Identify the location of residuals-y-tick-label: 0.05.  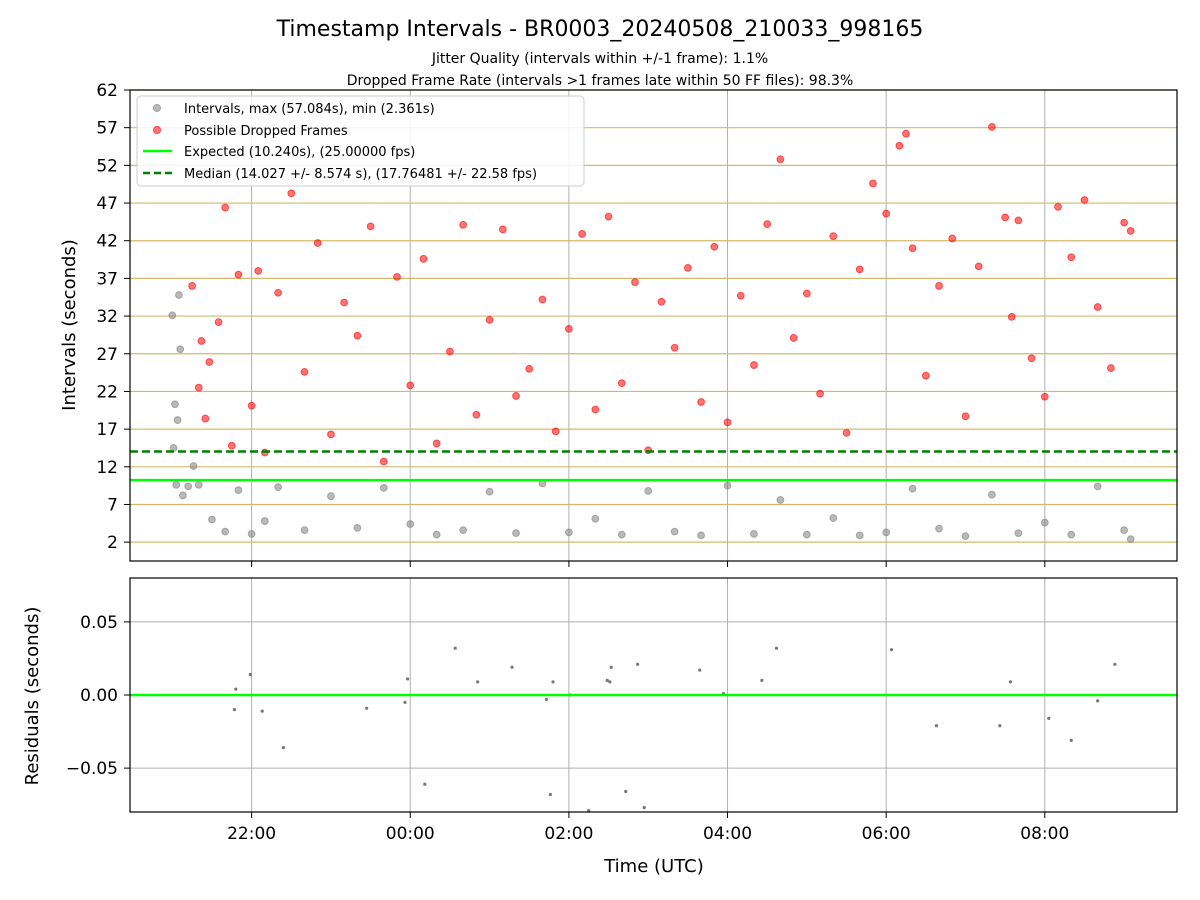
(99, 623).